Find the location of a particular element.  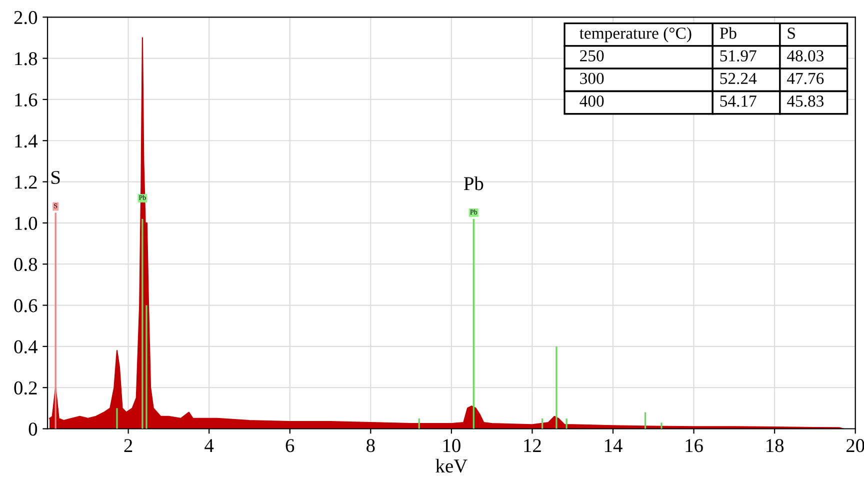

annotation: 300 is located at coordinates (592, 78).